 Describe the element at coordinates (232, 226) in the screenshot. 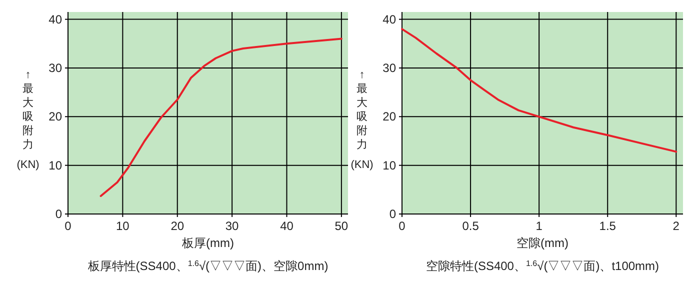

I see `x-tick-label: 30` at that location.